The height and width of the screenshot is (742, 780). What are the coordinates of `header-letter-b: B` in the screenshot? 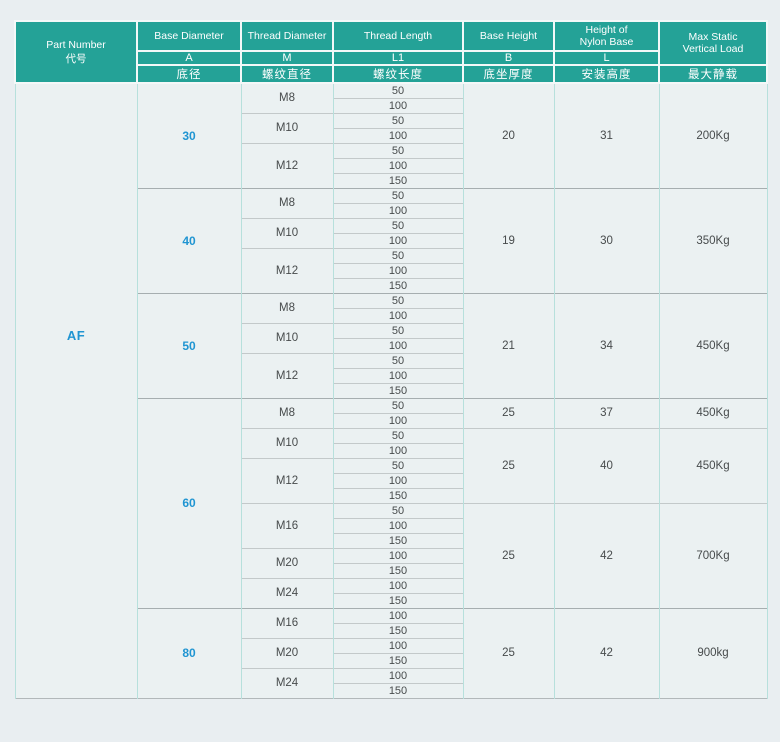 It's located at (508, 58).